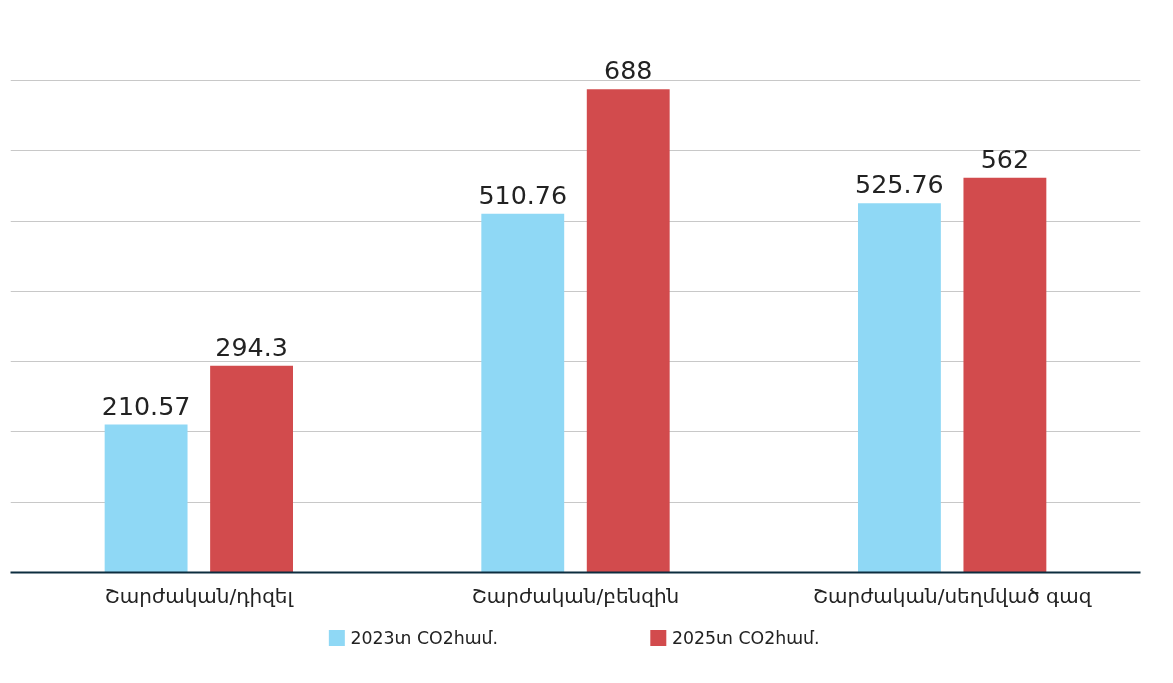  What do you see at coordinates (745, 638) in the screenshot?
I see `legend-label: 2025տ CO2համ.` at bounding box center [745, 638].